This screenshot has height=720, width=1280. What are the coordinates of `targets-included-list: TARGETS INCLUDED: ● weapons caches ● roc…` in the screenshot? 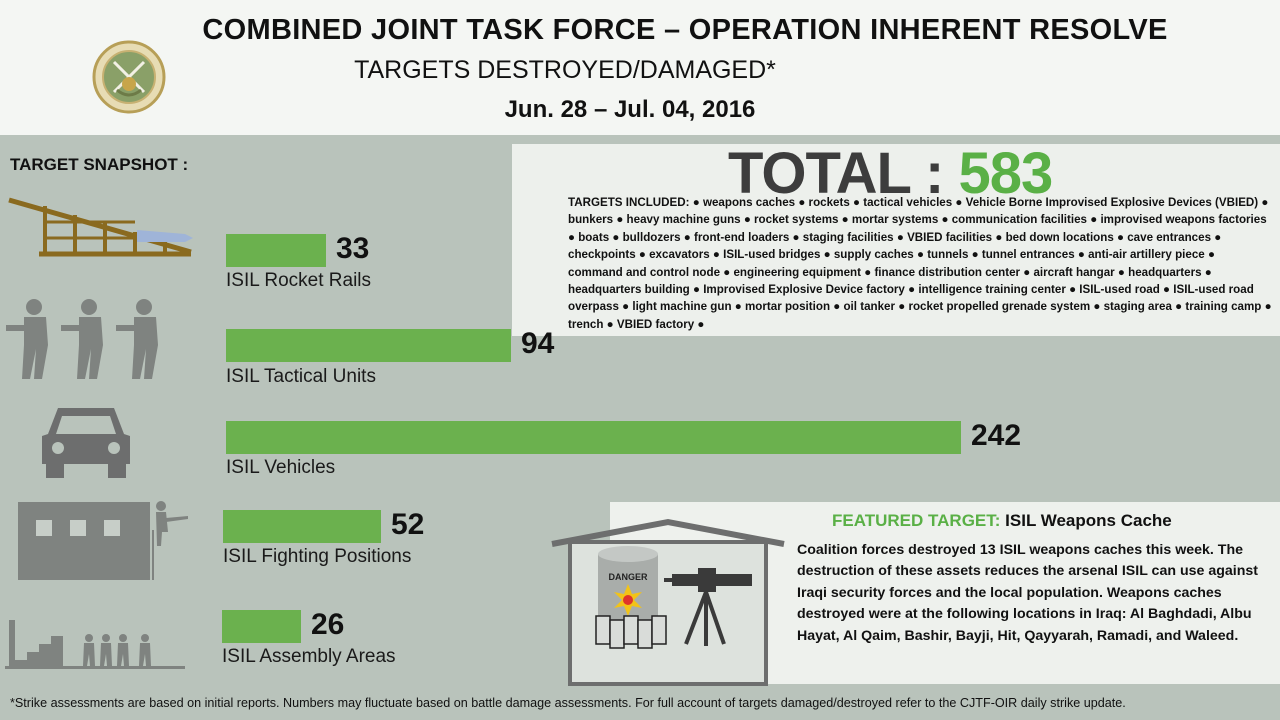 It's located at (920, 263).